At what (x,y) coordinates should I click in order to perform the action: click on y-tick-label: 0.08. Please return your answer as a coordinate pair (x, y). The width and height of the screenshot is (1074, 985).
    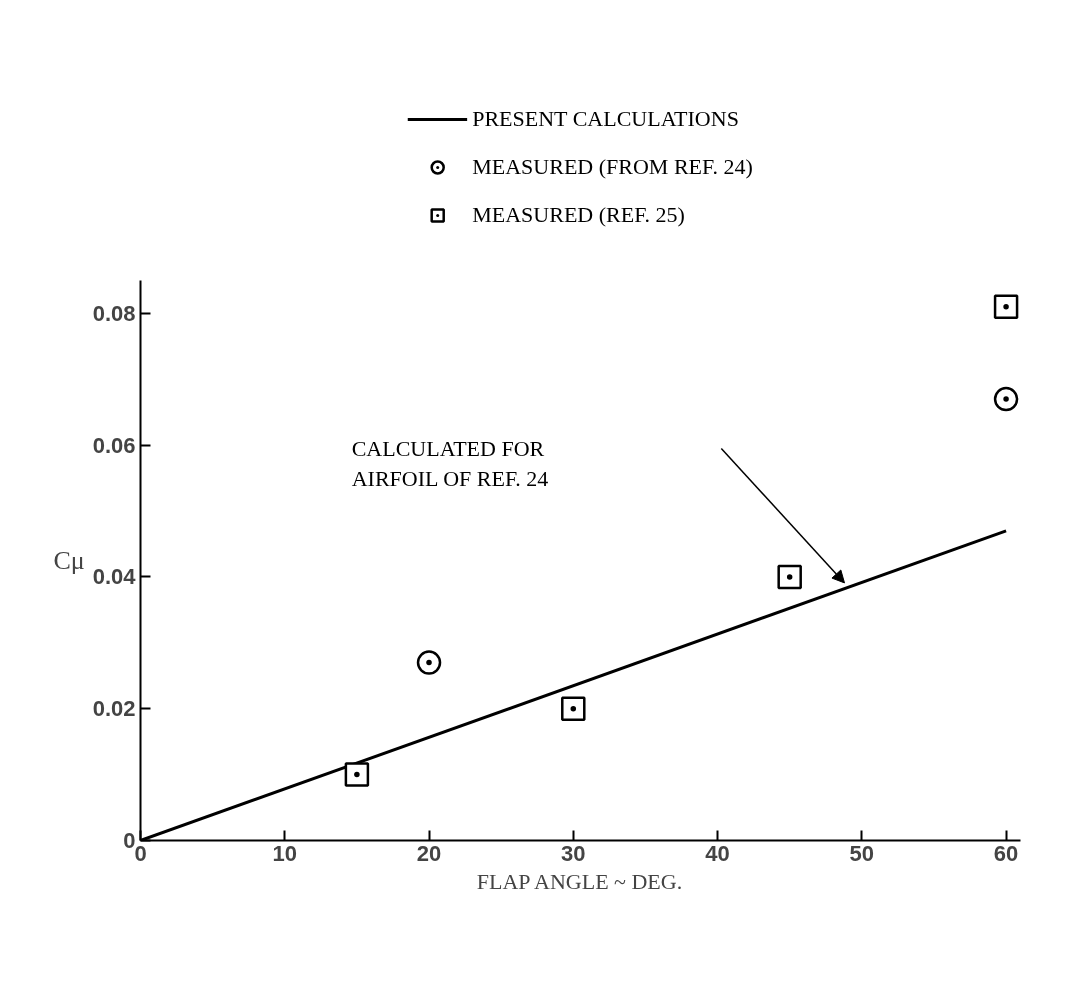
    Looking at the image, I should click on (114, 313).